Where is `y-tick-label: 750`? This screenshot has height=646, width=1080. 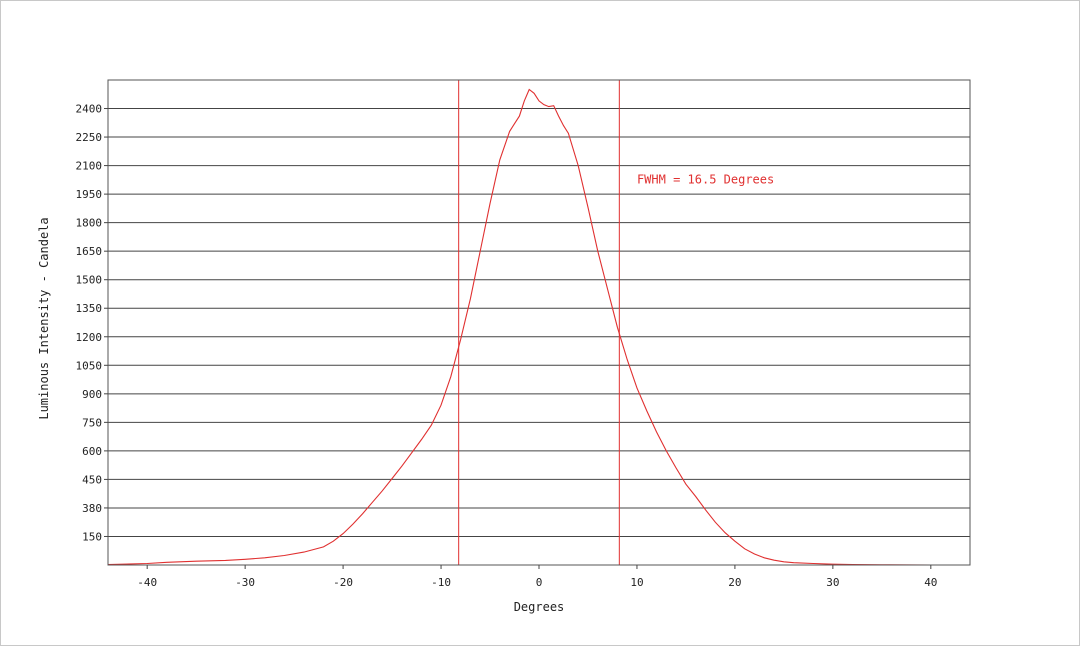
y-tick-label: 750 is located at coordinates (92, 422).